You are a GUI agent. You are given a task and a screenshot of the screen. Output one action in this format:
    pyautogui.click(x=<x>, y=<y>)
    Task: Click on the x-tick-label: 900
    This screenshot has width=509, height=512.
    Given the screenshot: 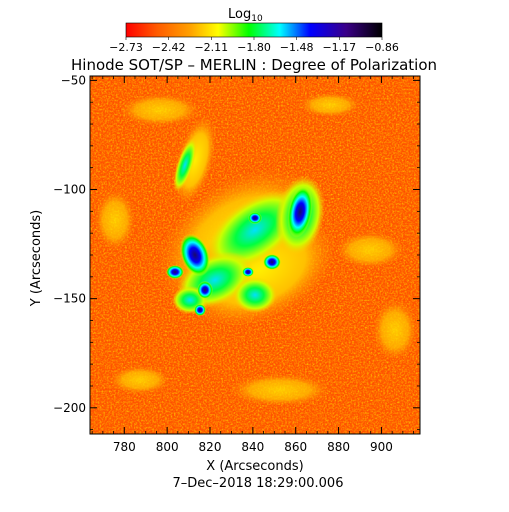 What is the action you would take?
    pyautogui.click(x=381, y=447)
    